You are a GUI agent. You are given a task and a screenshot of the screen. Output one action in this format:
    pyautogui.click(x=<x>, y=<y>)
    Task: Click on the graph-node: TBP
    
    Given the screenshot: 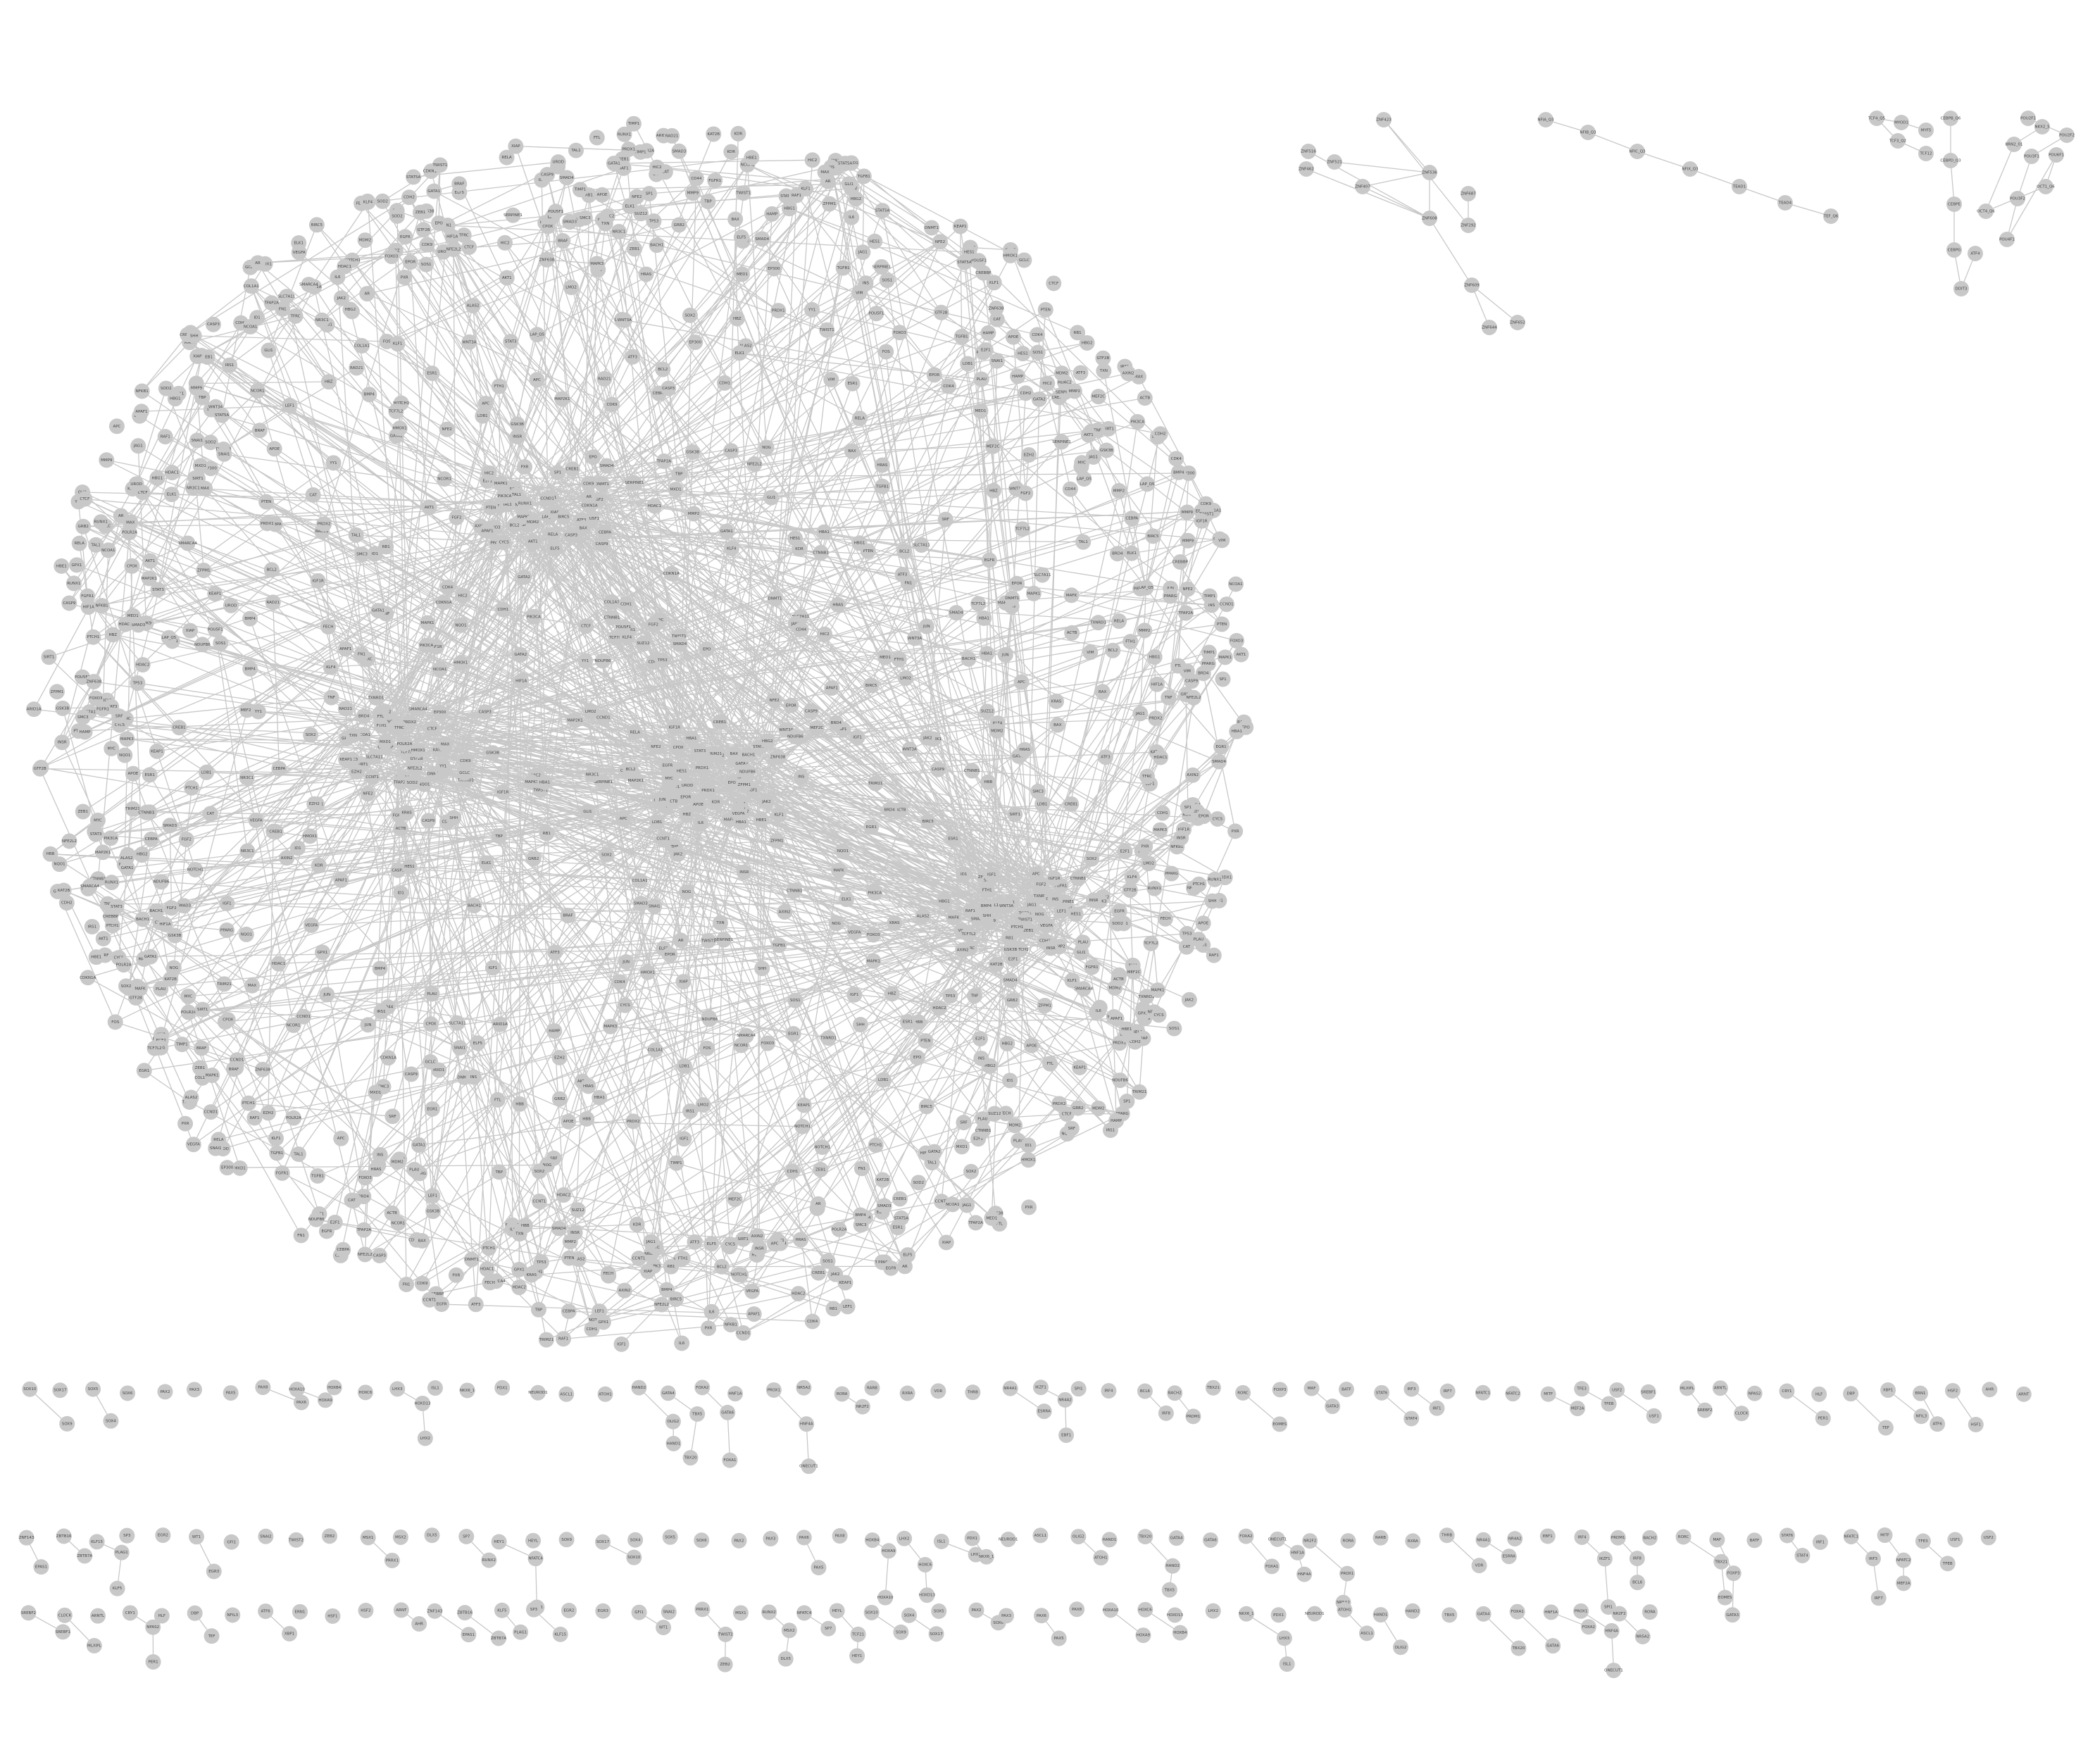 What is the action you would take?
    pyautogui.click(x=499, y=1172)
    